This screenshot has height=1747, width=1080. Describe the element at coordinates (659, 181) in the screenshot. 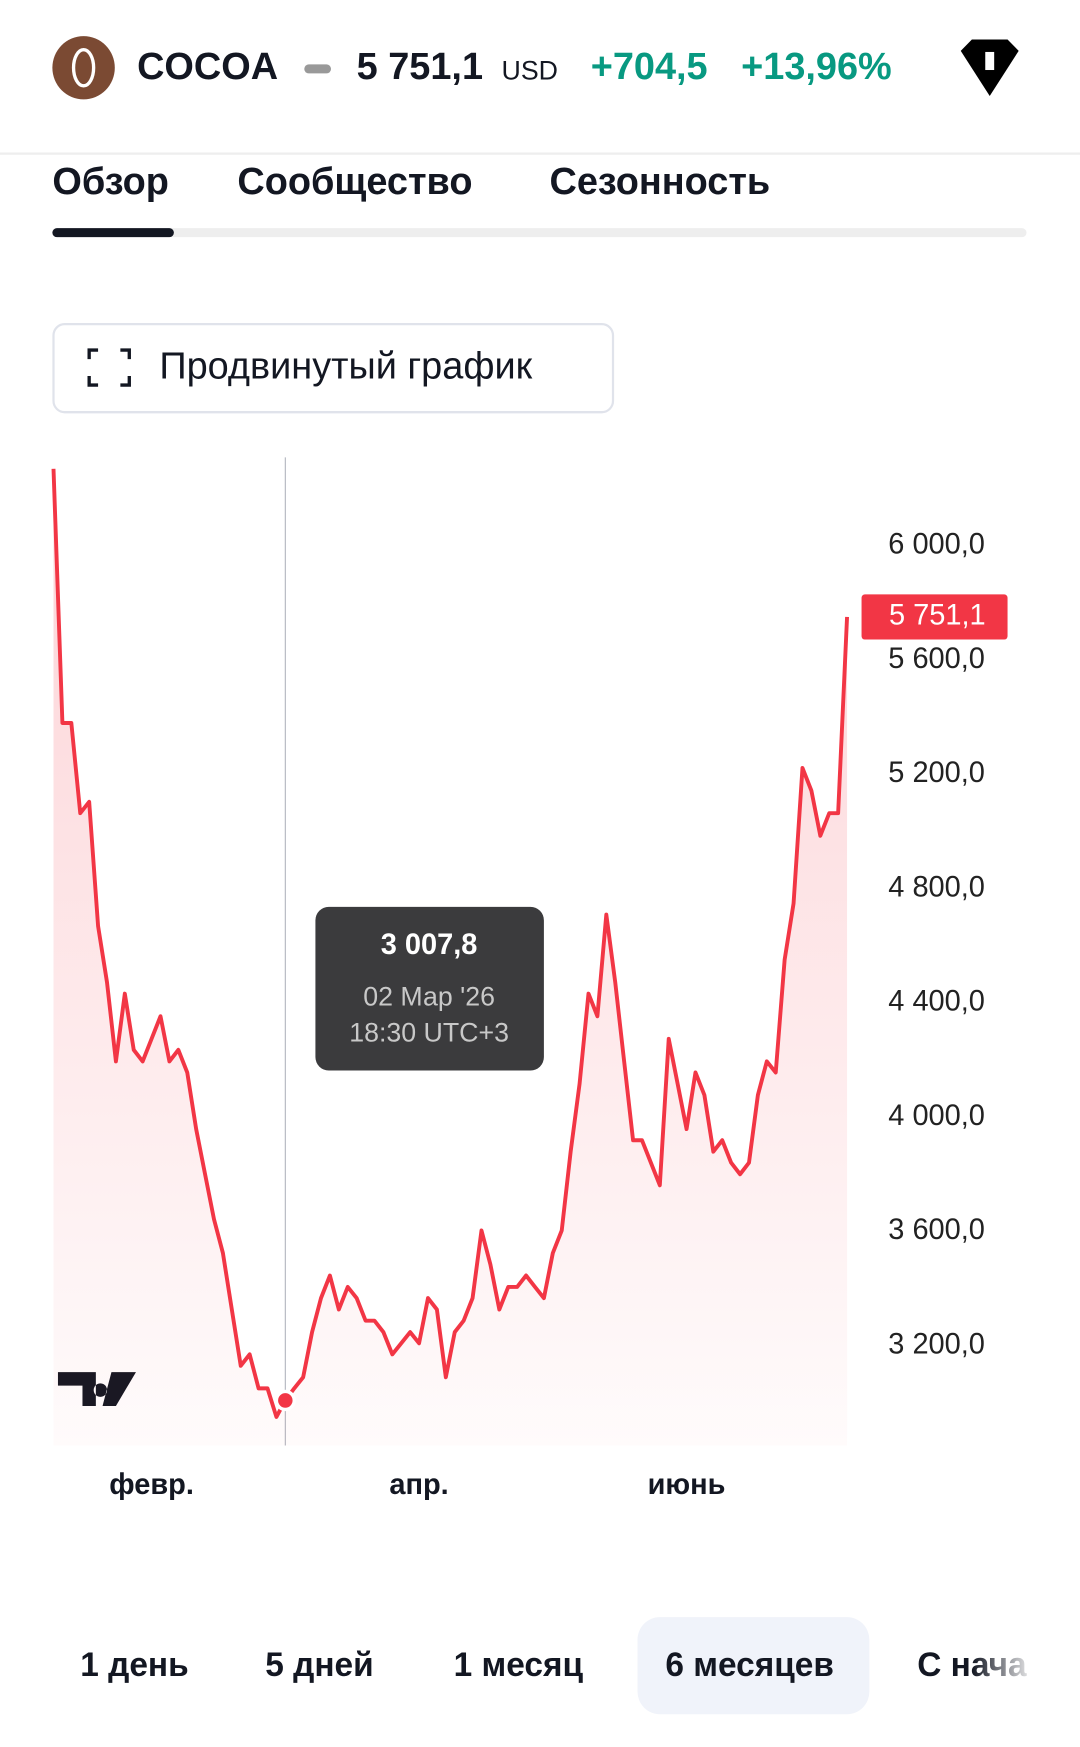

I see `tab: Сезонность` at that location.